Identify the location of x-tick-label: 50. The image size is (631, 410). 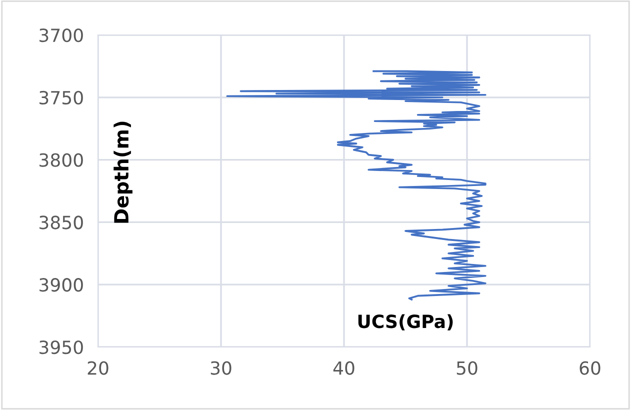
(467, 368).